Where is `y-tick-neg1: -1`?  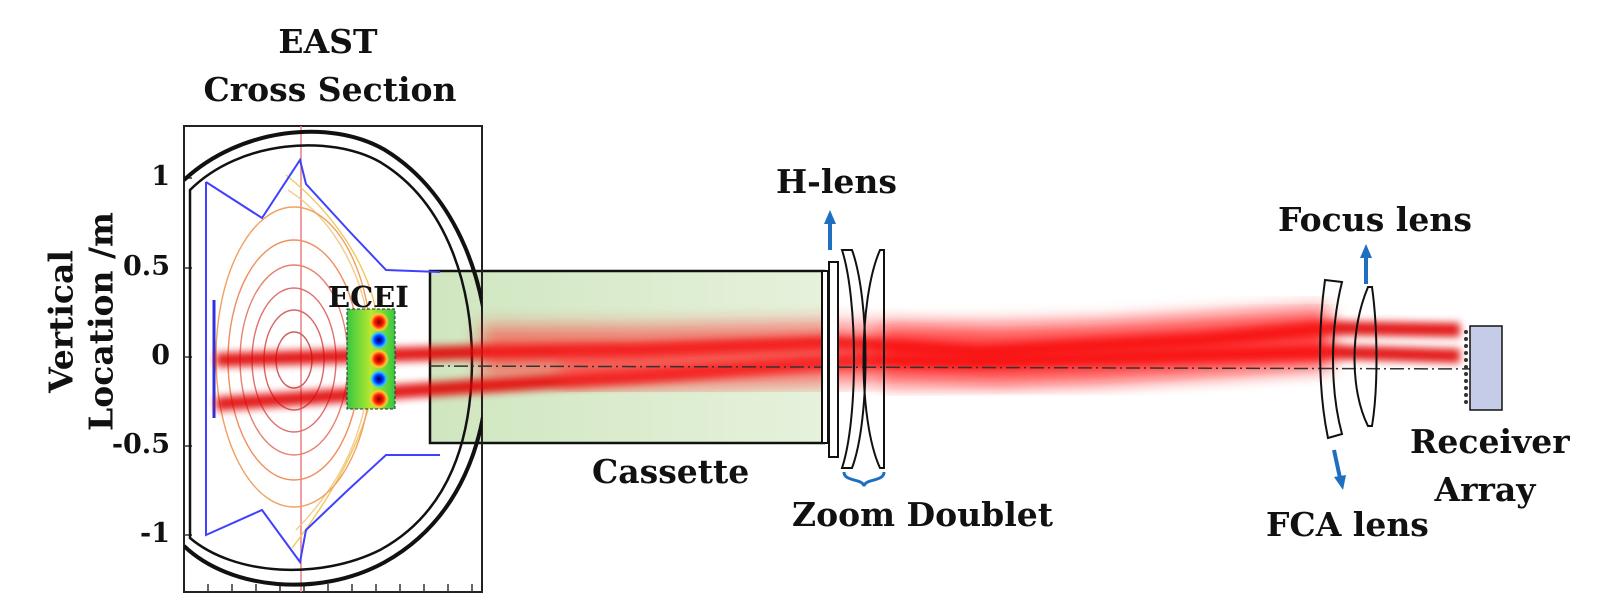 y-tick-neg1: -1 is located at coordinates (155, 533).